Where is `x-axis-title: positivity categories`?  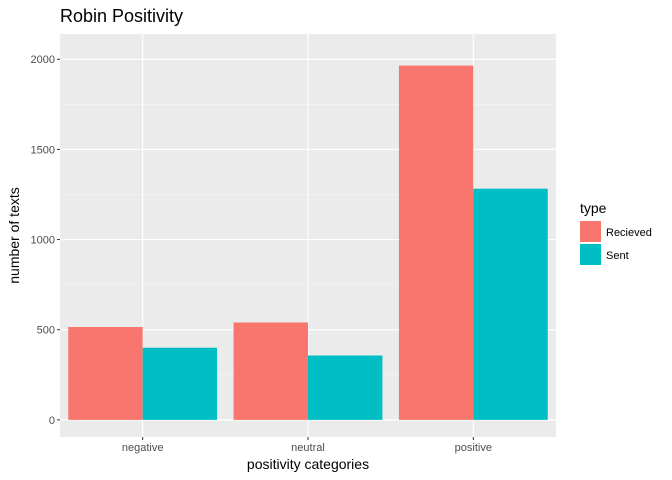
x-axis-title: positivity categories is located at coordinates (308, 464).